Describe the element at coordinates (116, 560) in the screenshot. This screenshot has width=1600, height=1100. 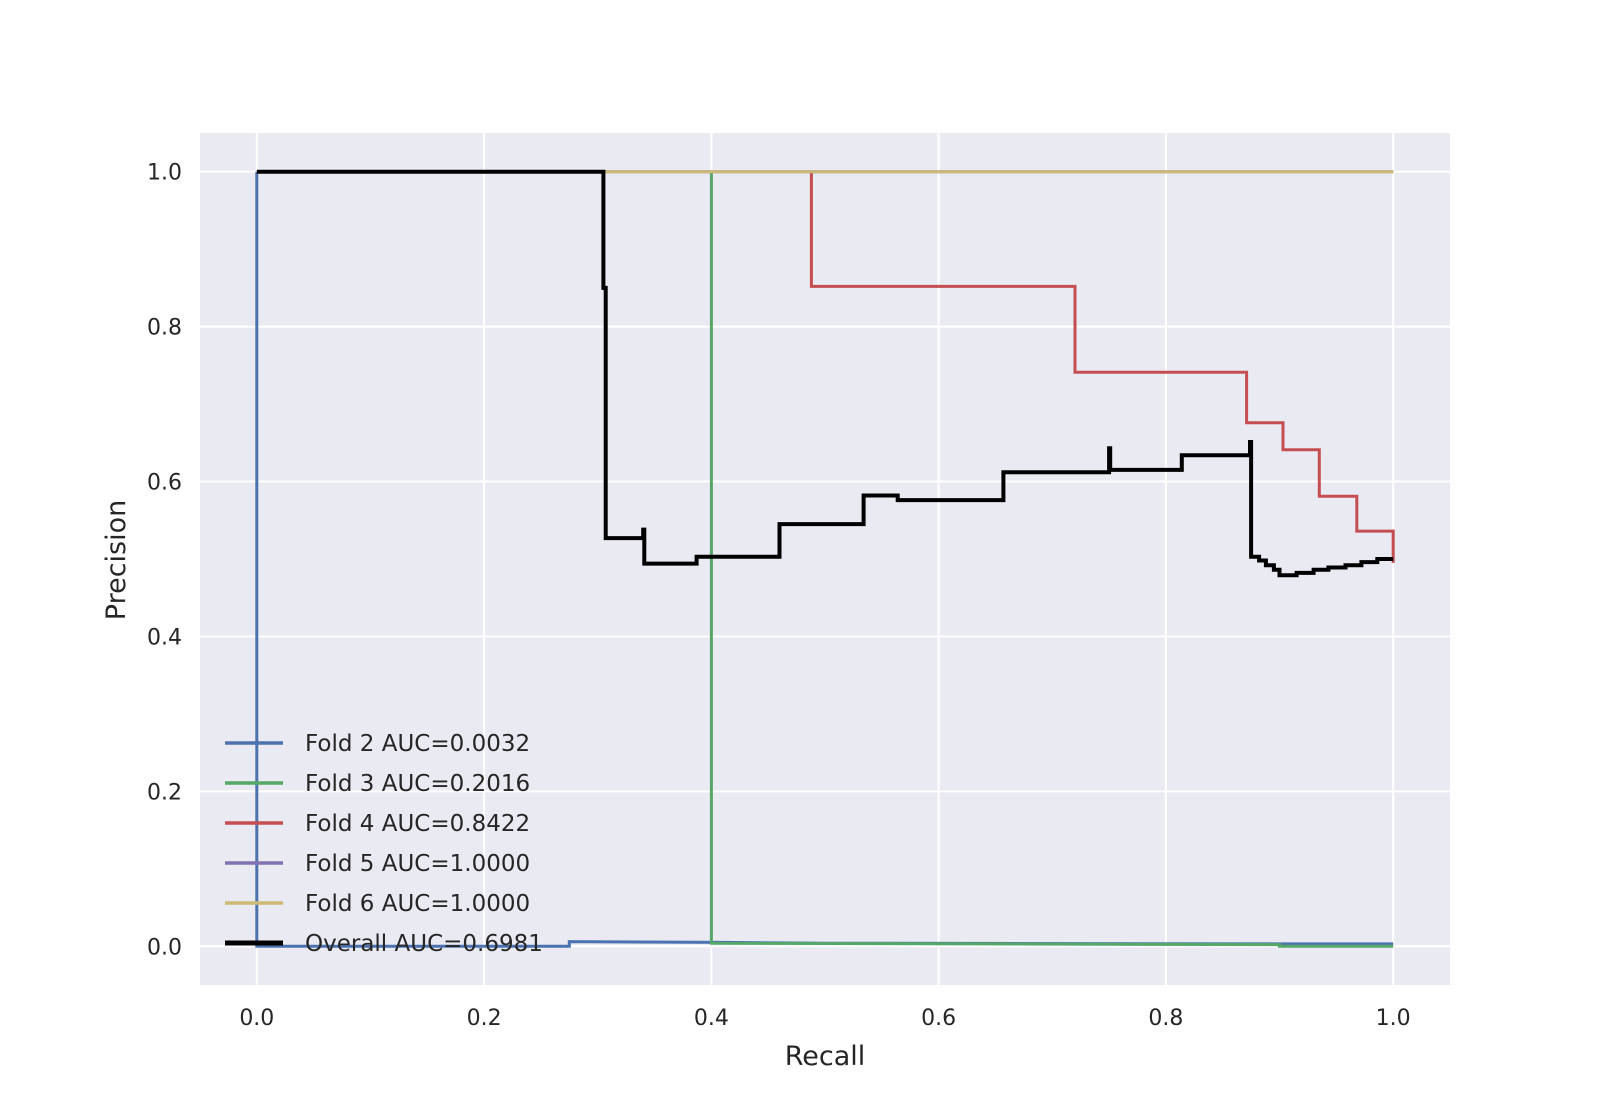
I see `y-axis-label: Precision` at that location.